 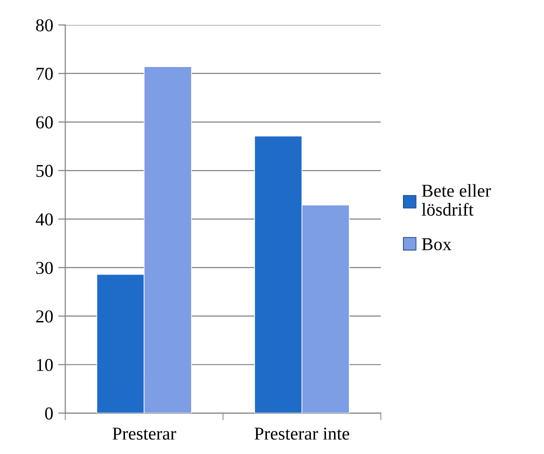 What do you see at coordinates (44, 170) in the screenshot?
I see `y-tick-label: 50` at bounding box center [44, 170].